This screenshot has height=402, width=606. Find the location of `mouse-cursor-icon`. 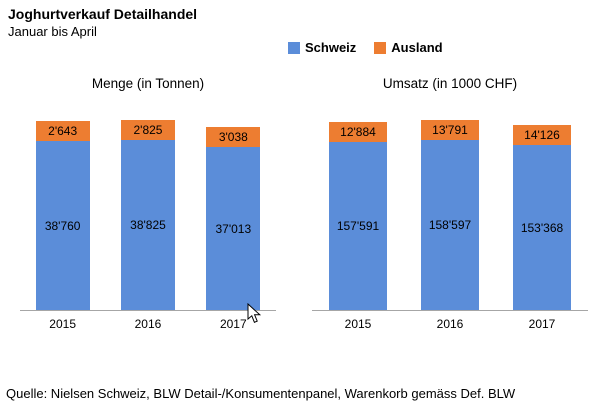

mouse-cursor-icon is located at coordinates (254, 313).